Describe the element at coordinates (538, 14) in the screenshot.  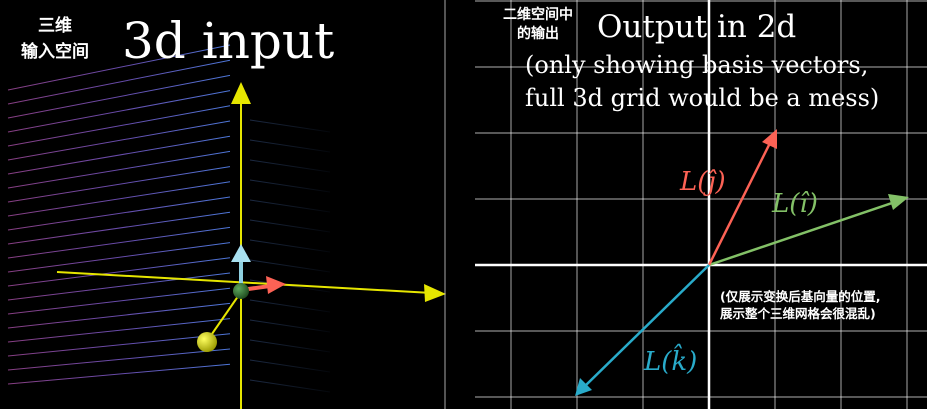
I see `right-cn-caption-1: 二维空间中` at that location.